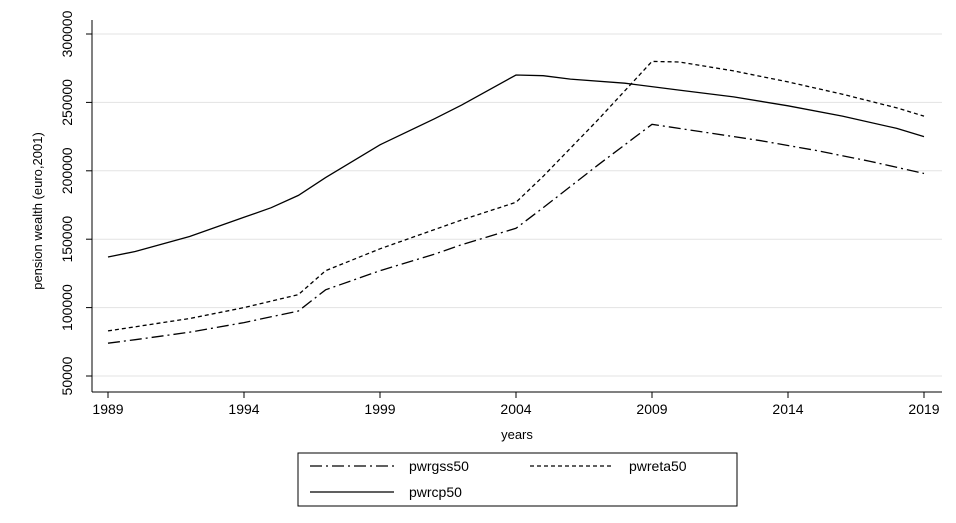 The height and width of the screenshot is (523, 956). I want to click on y-tick-label: 300000, so click(67, 33).